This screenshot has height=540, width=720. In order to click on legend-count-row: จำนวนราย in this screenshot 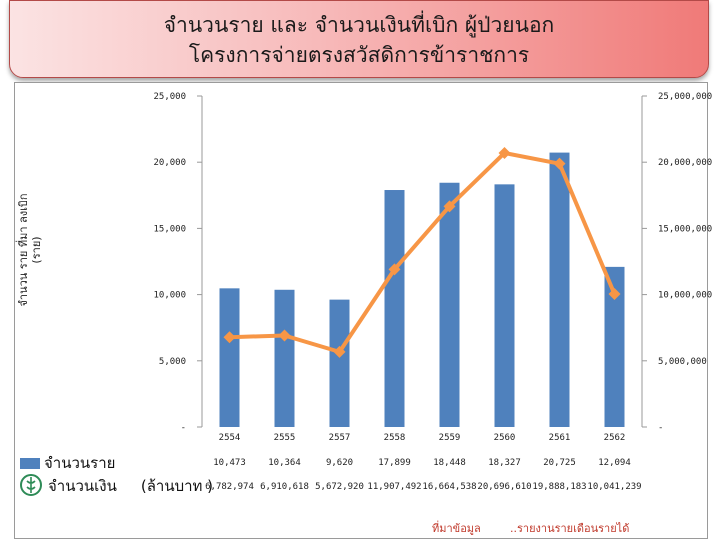, I will do `click(67, 463)`.